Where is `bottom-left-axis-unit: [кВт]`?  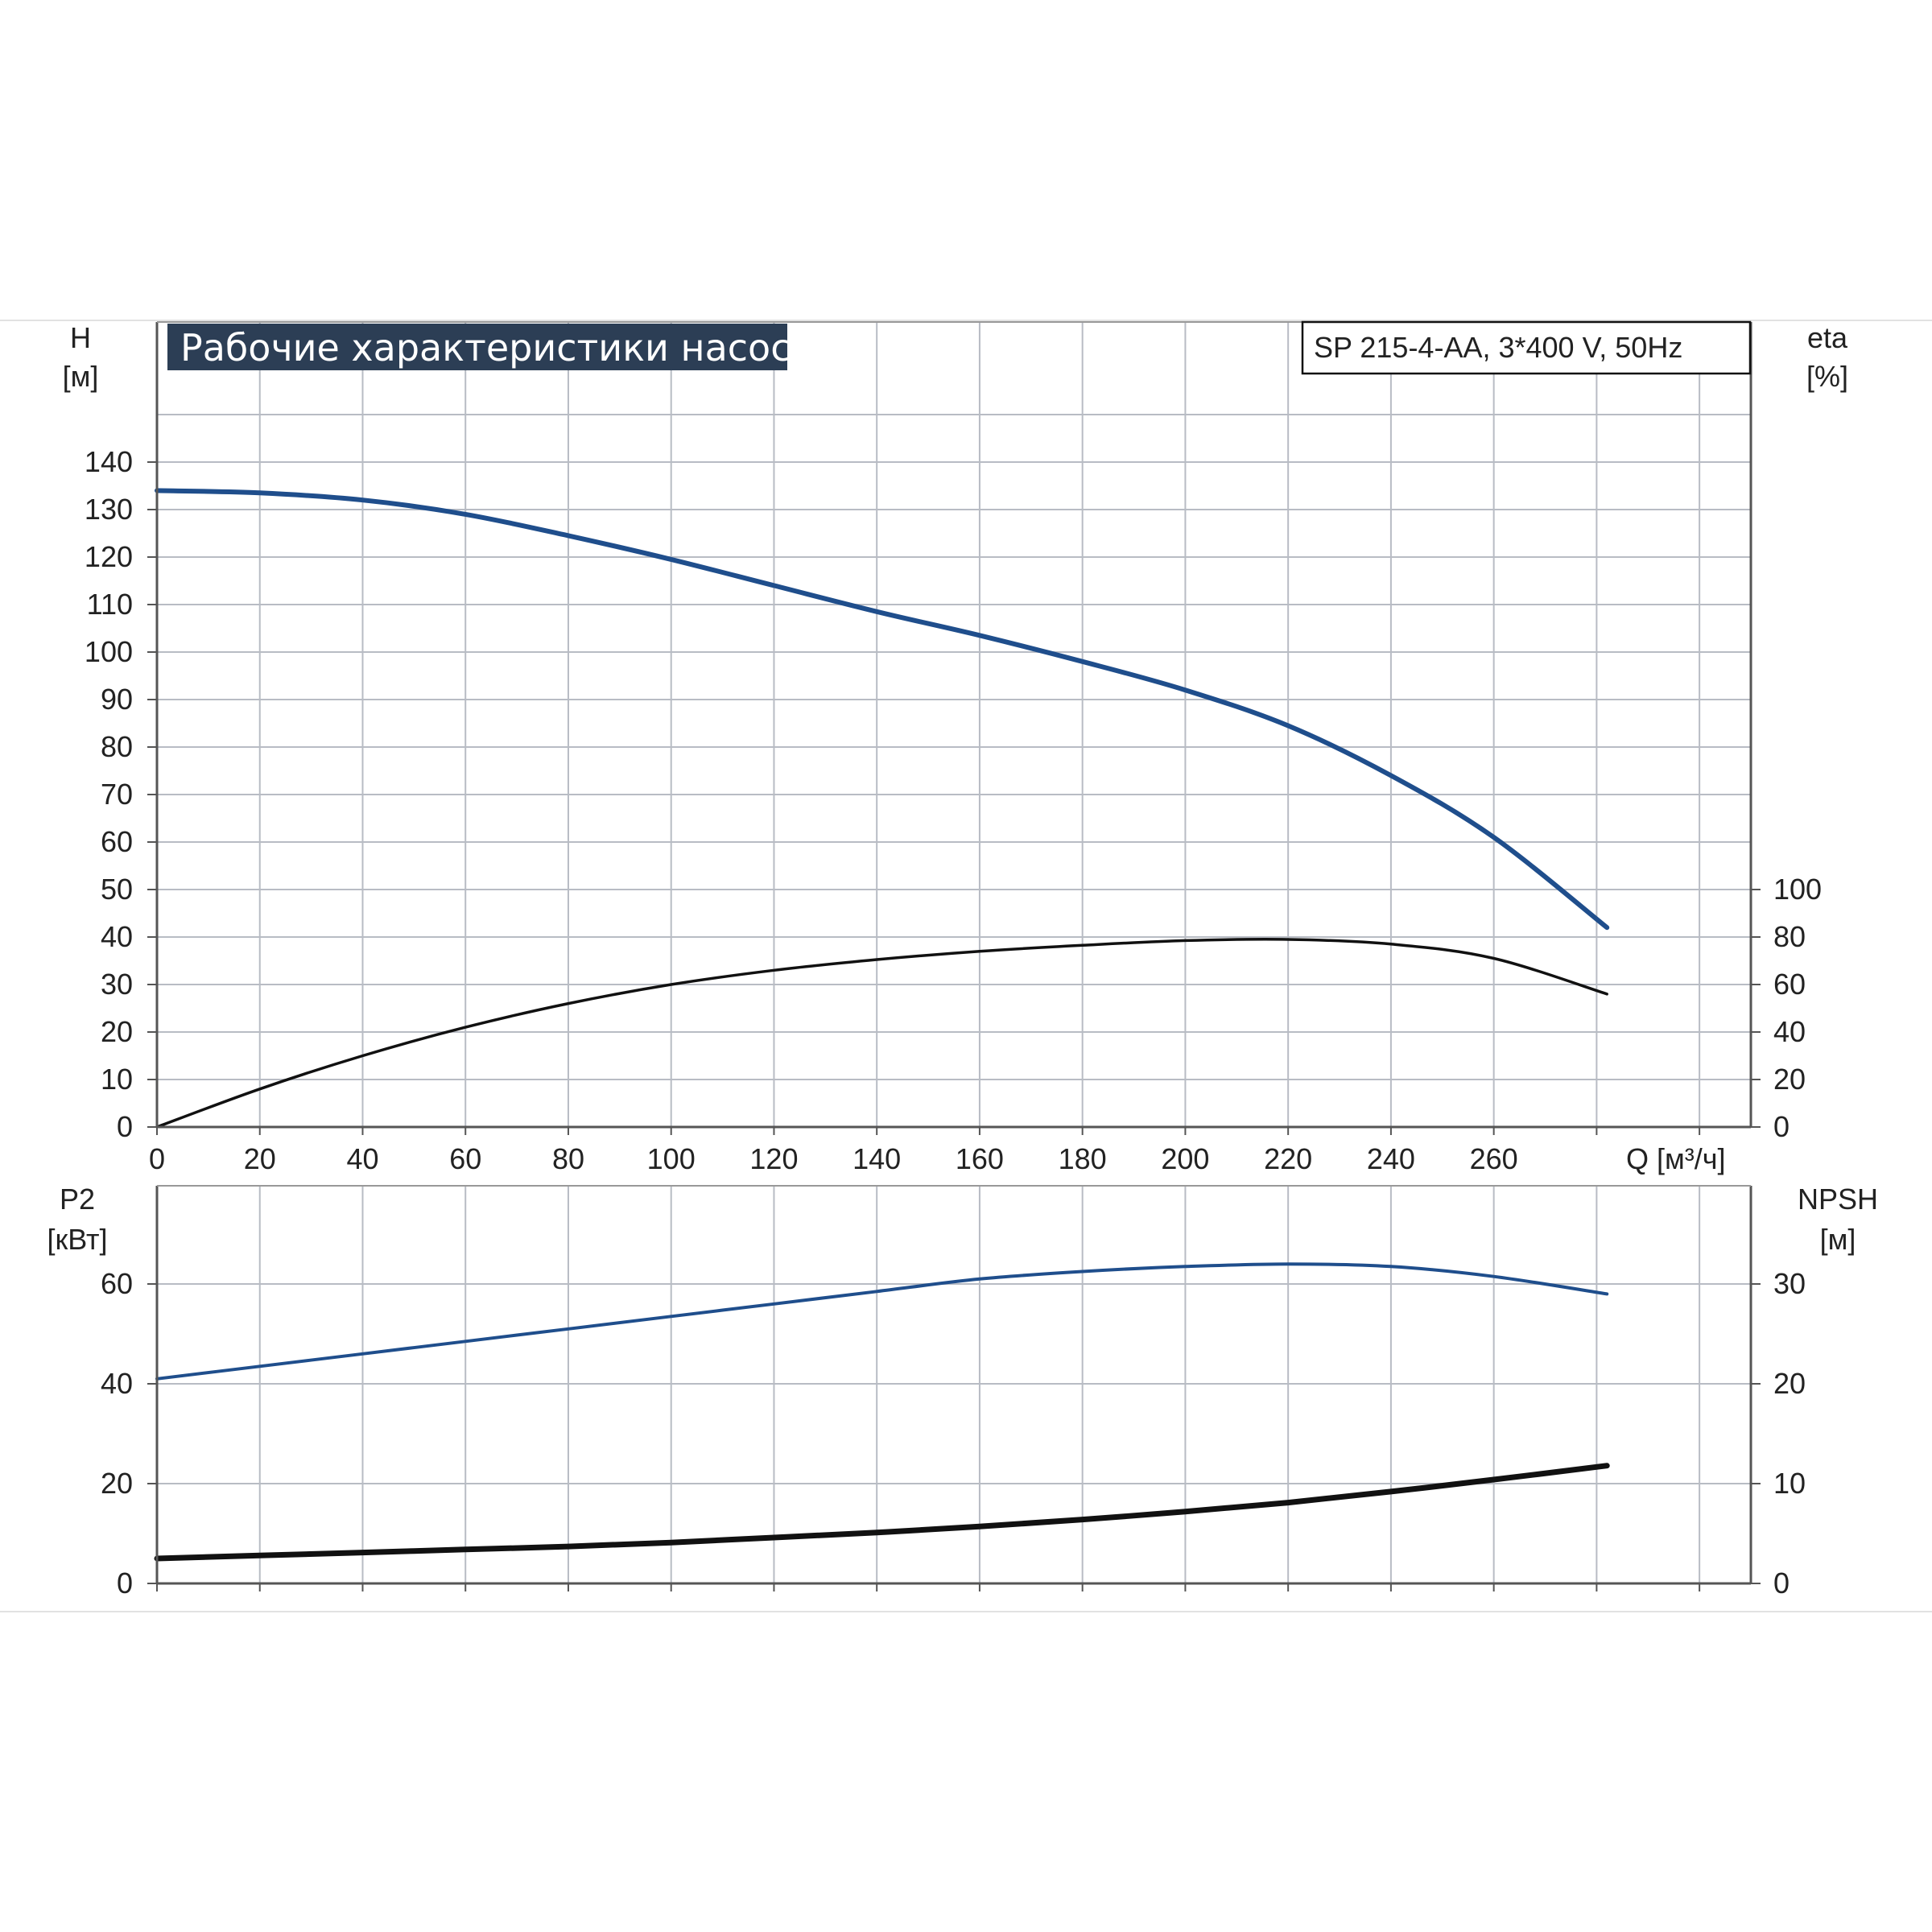
bottom-left-axis-unit: [кВт] is located at coordinates (77, 1239).